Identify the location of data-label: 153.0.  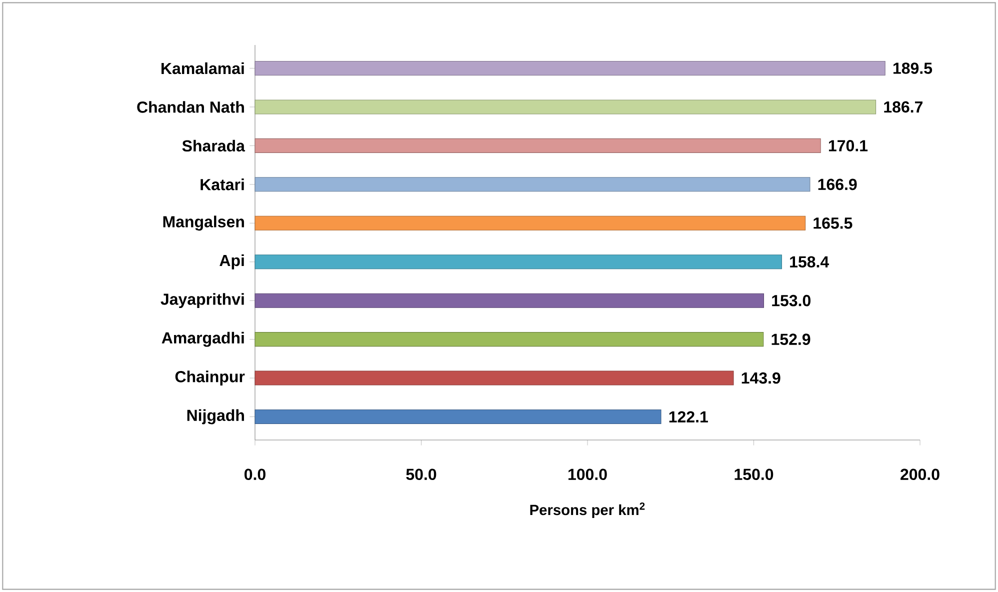
(791, 300).